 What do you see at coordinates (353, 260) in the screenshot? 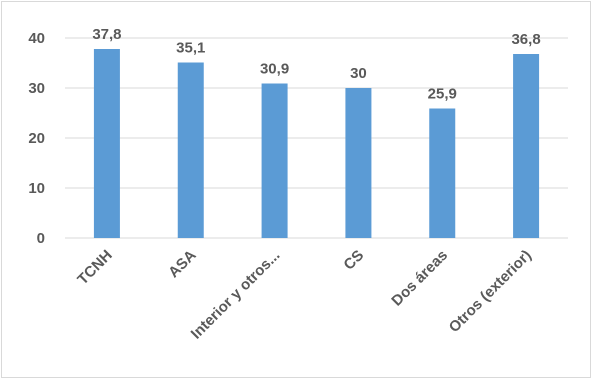
I see `x-tick-label: CS` at bounding box center [353, 260].